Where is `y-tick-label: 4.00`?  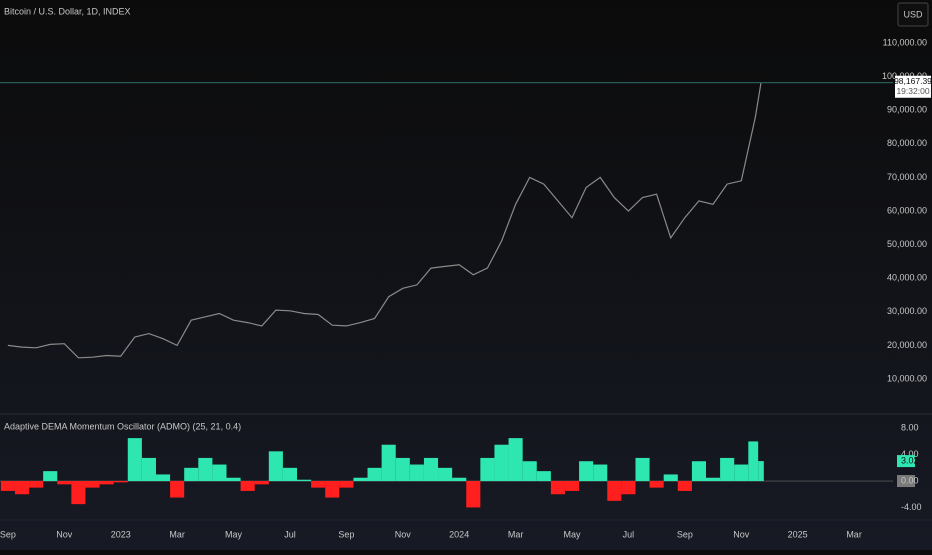 y-tick-label: 4.00 is located at coordinates (910, 454).